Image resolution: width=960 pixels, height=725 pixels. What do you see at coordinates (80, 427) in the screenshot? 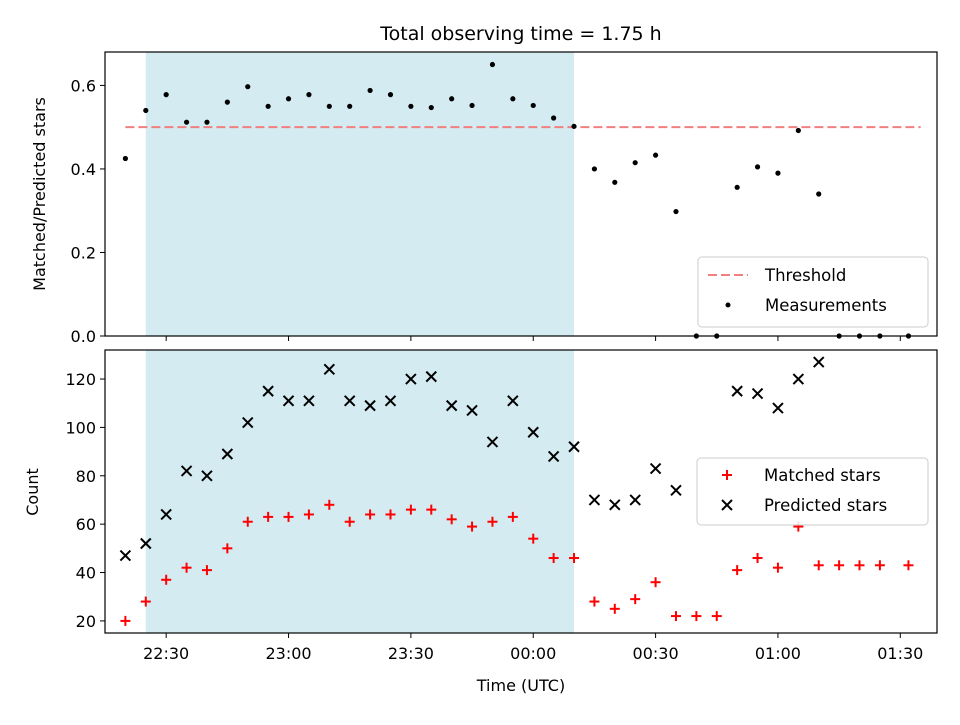
I see `y-tick-label: 100` at bounding box center [80, 427].